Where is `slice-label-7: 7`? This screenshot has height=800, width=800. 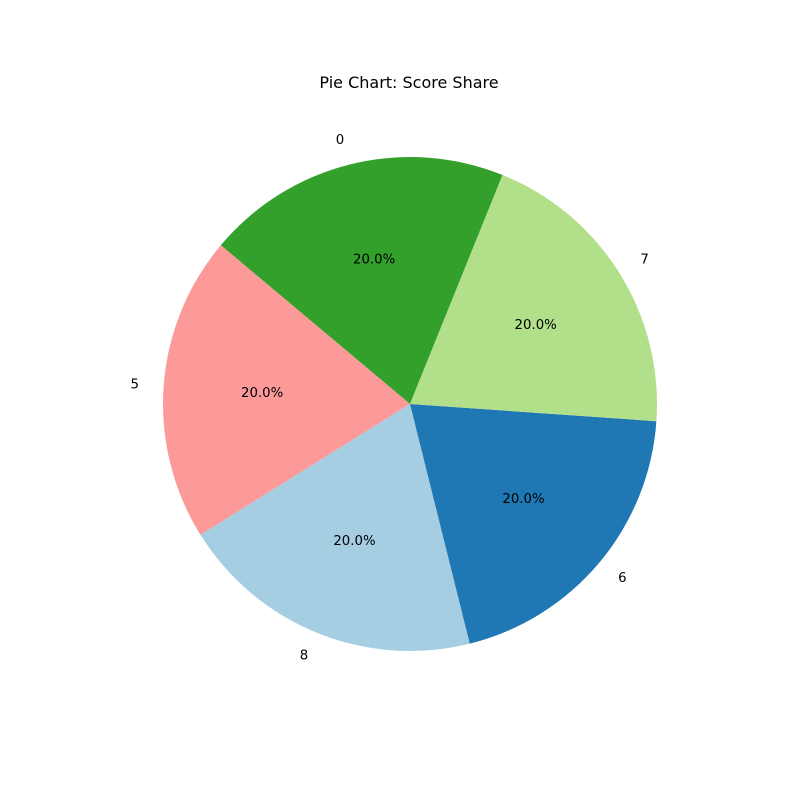
slice-label-7: 7 is located at coordinates (644, 260).